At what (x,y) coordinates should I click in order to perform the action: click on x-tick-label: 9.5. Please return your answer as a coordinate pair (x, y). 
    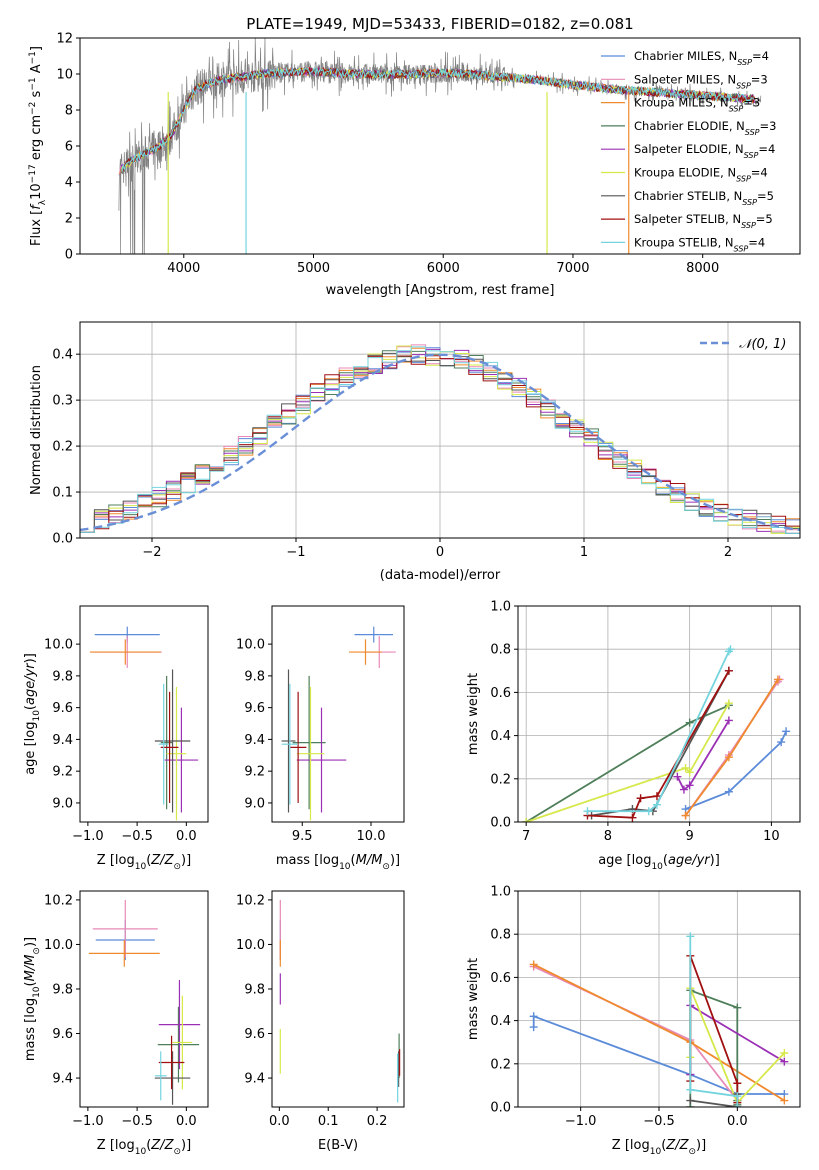
    Looking at the image, I should click on (302, 836).